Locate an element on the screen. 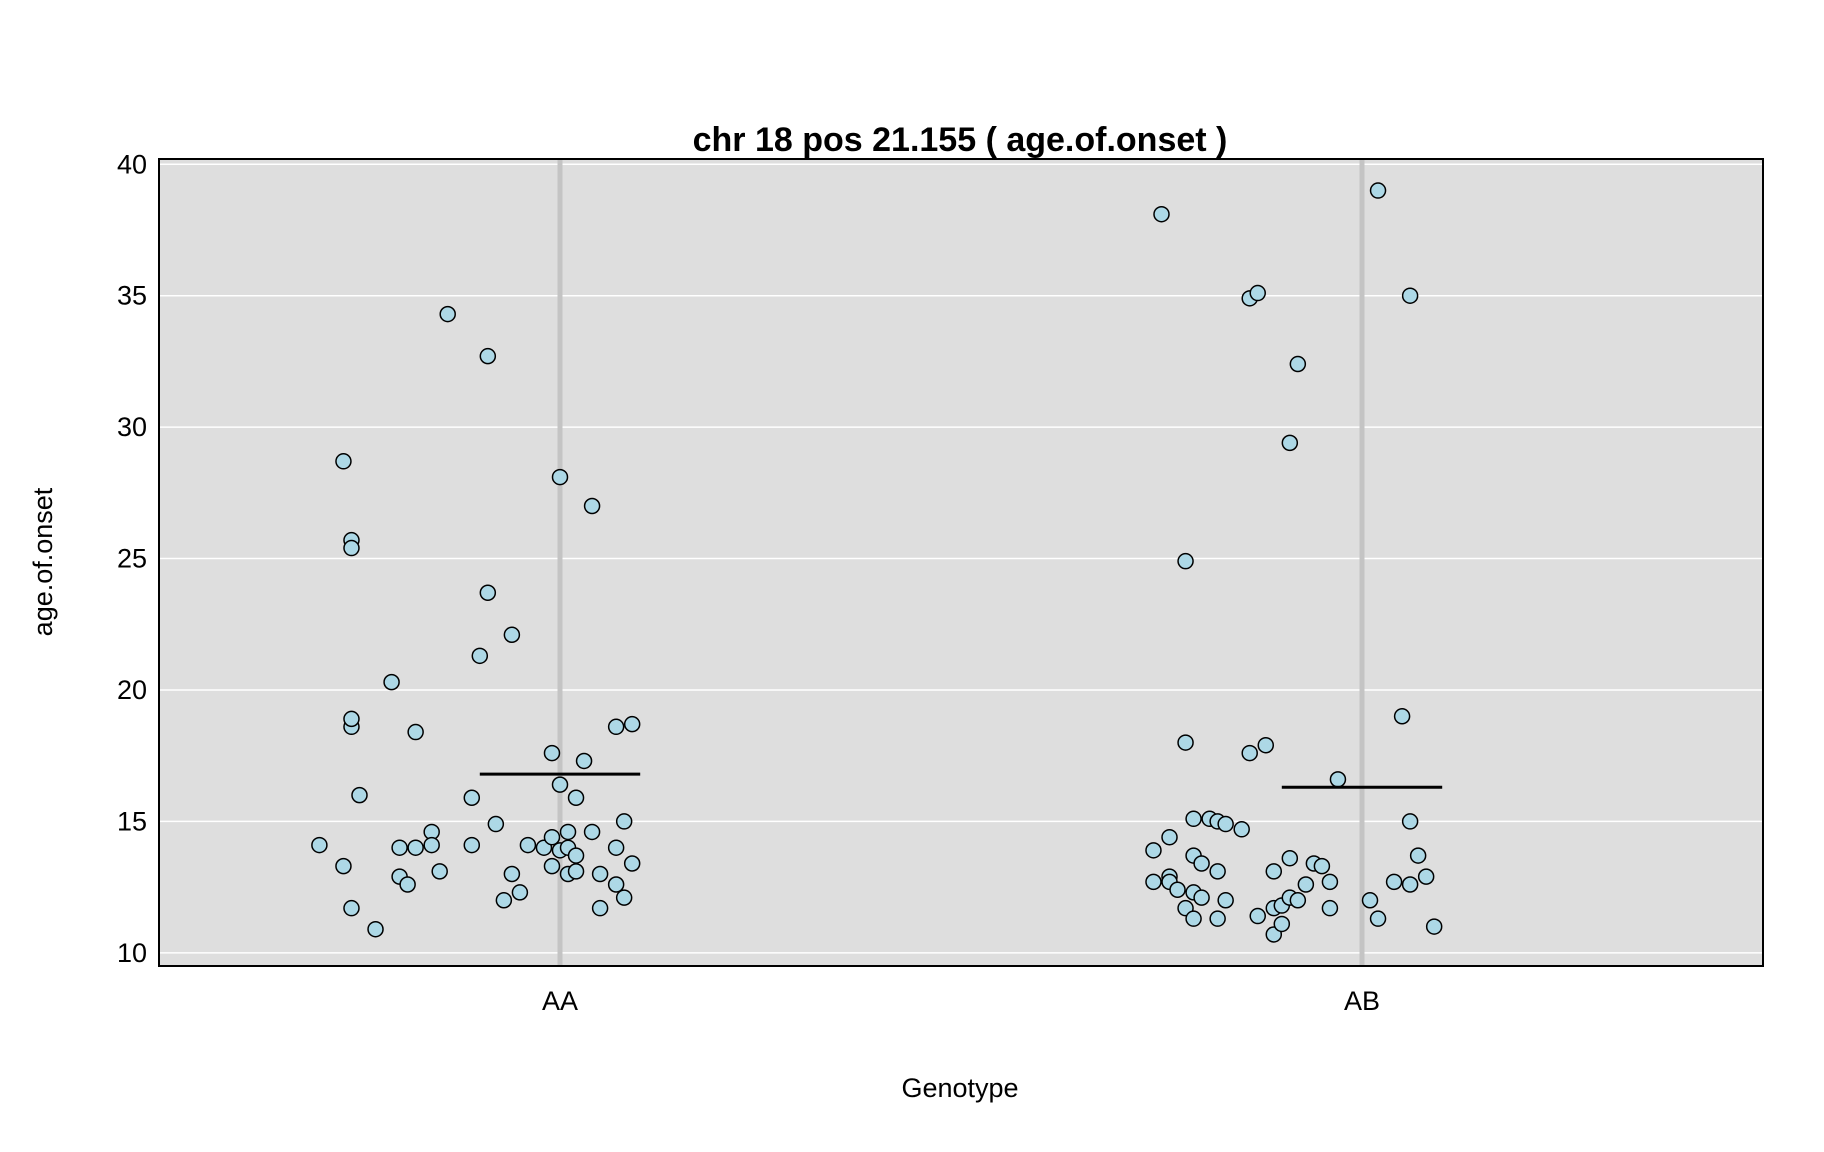 The height and width of the screenshot is (1152, 1824). y-tick-label-40: 40 is located at coordinates (132, 164).